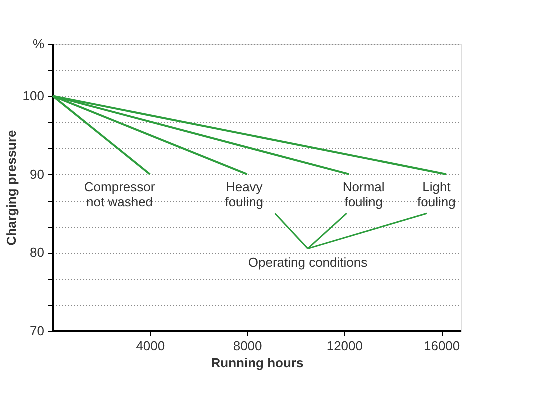 The width and height of the screenshot is (542, 394). What do you see at coordinates (120, 194) in the screenshot?
I see `annotation: Compressor not washed` at bounding box center [120, 194].